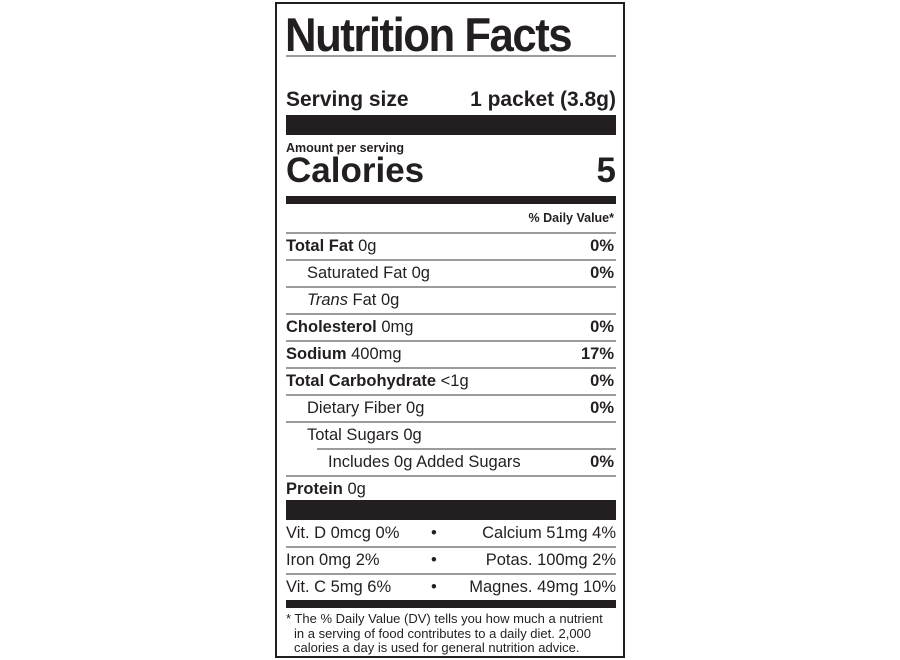  Describe the element at coordinates (451, 246) in the screenshot. I see `nutrient-row: Total Fat 0g 0%` at that location.